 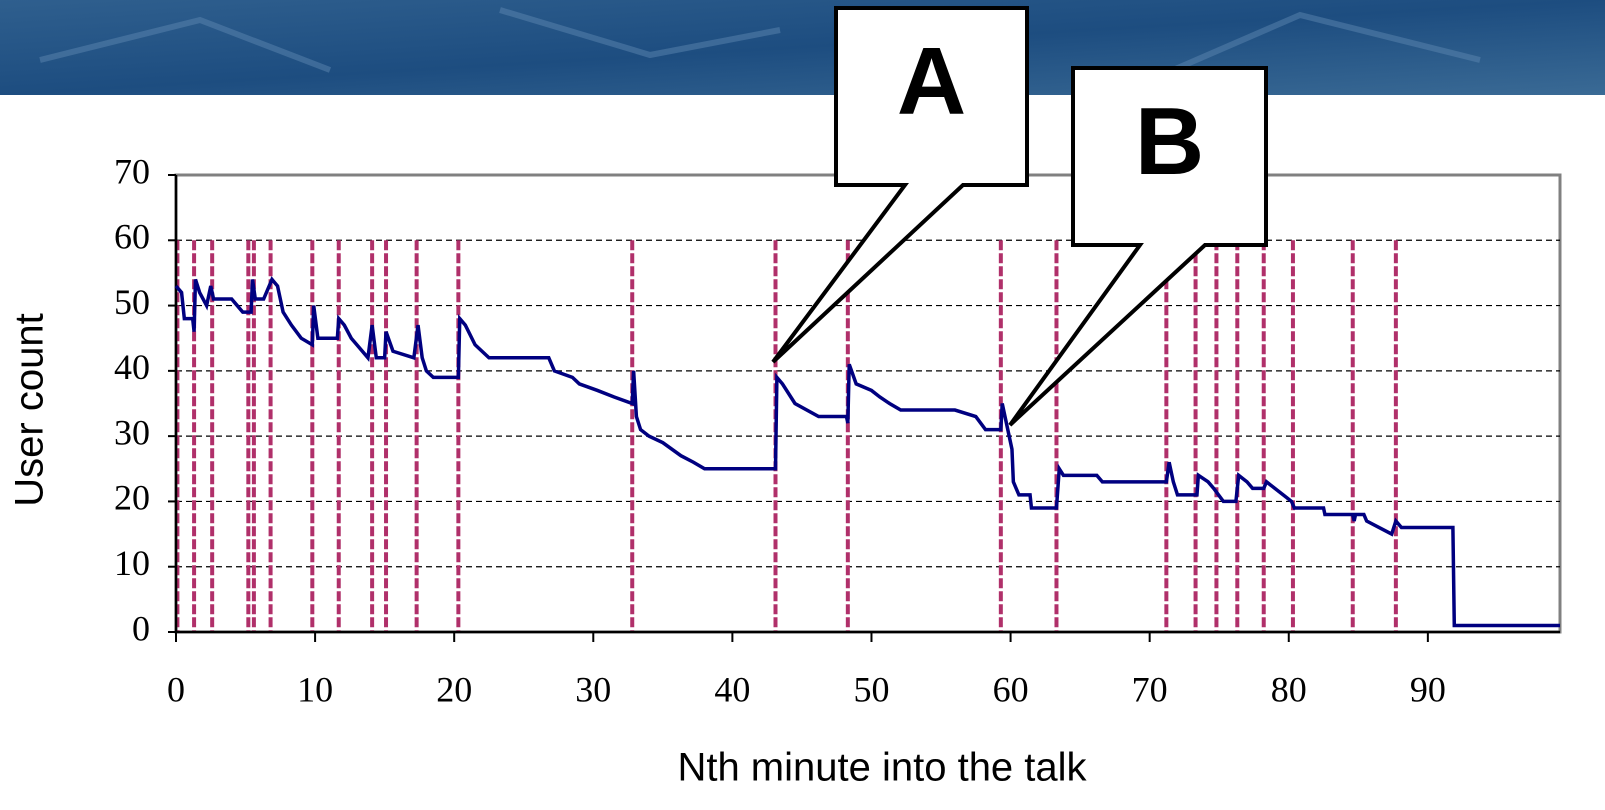 What do you see at coordinates (760, 45) in the screenshot?
I see `banner-texture` at bounding box center [760, 45].